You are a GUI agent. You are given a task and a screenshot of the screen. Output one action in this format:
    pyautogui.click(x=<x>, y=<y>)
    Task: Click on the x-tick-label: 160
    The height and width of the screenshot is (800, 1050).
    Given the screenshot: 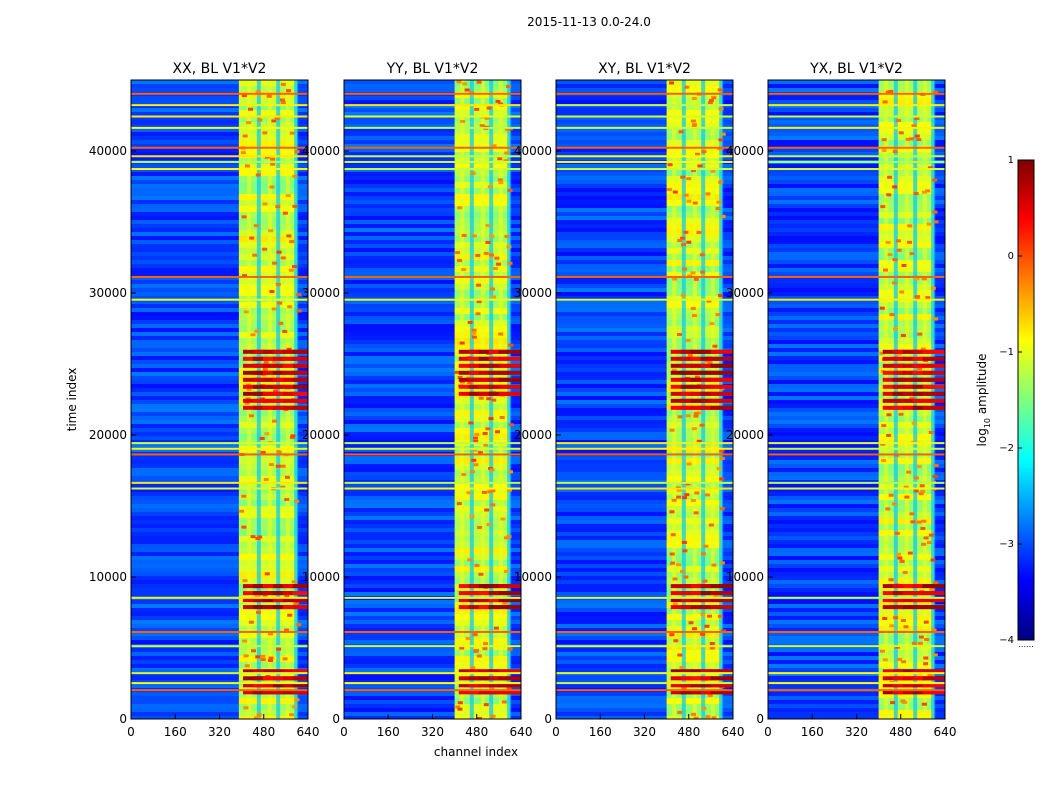 What is the action you would take?
    pyautogui.click(x=600, y=732)
    